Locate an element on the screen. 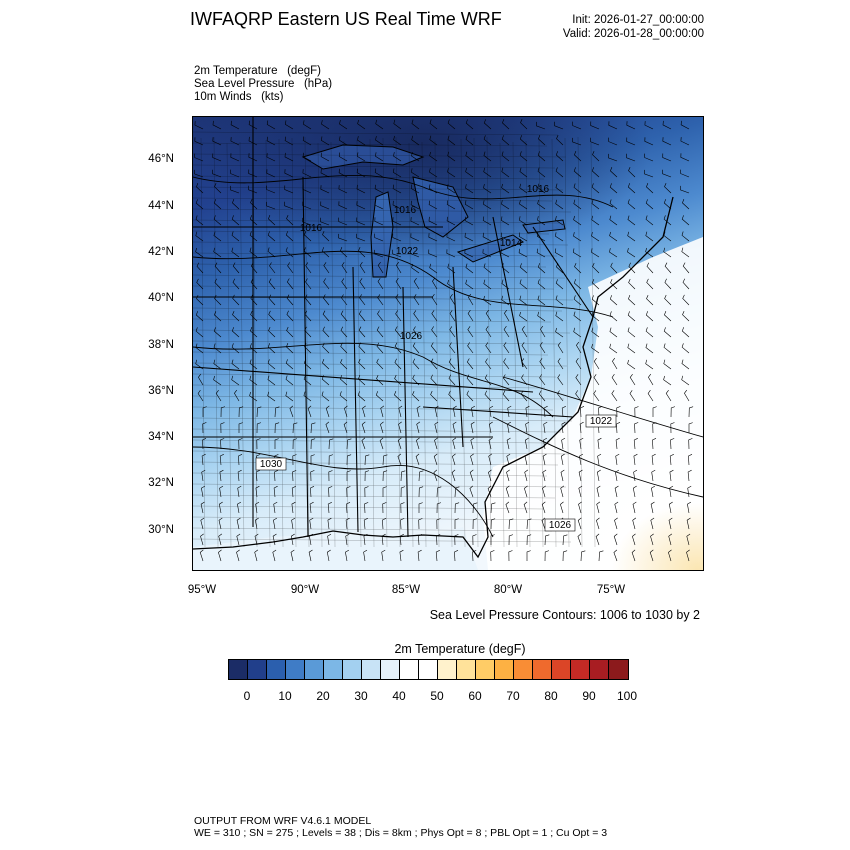 The image size is (850, 850). svg-text: 1014 is located at coordinates (511, 243).